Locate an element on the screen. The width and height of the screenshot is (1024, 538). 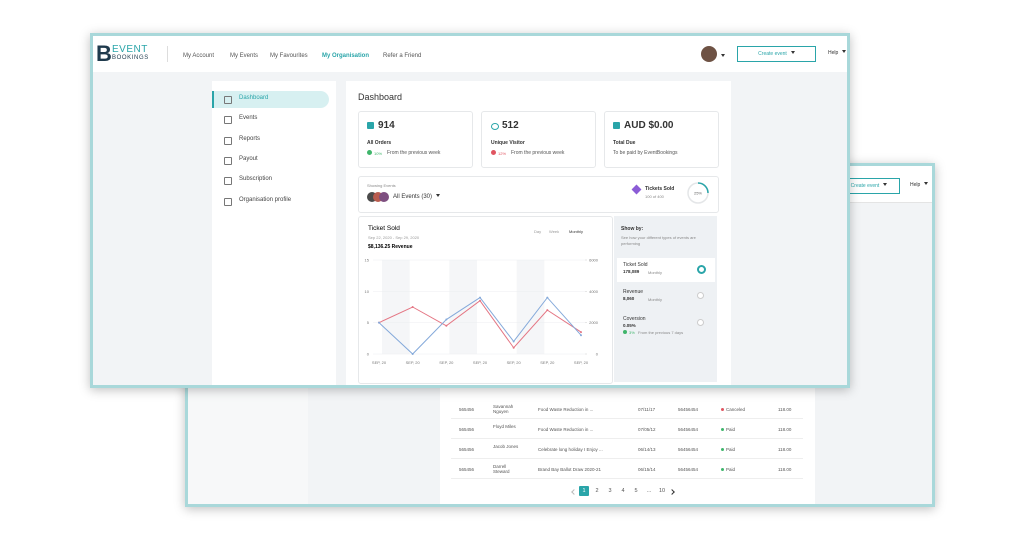
cell: Savannah Nguyen is located at coordinates (503, 409).